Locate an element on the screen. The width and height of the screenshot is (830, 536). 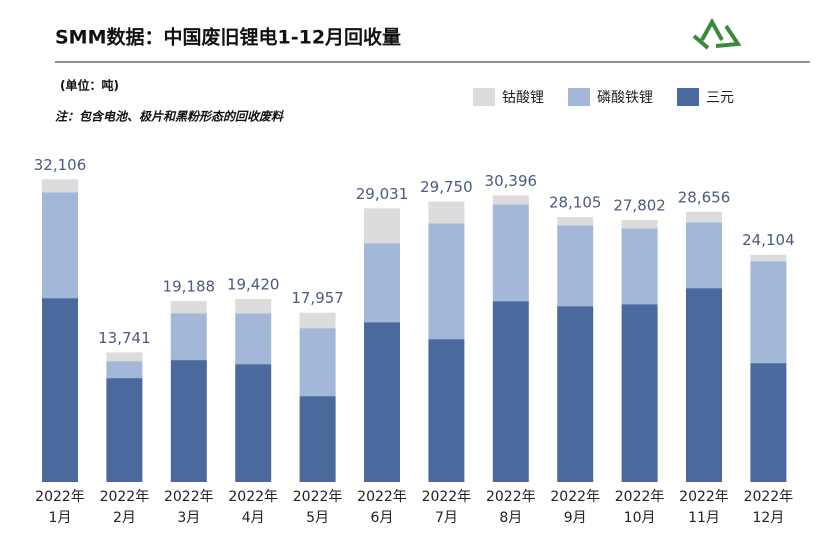
total-label: 28,656 is located at coordinates (704, 197).